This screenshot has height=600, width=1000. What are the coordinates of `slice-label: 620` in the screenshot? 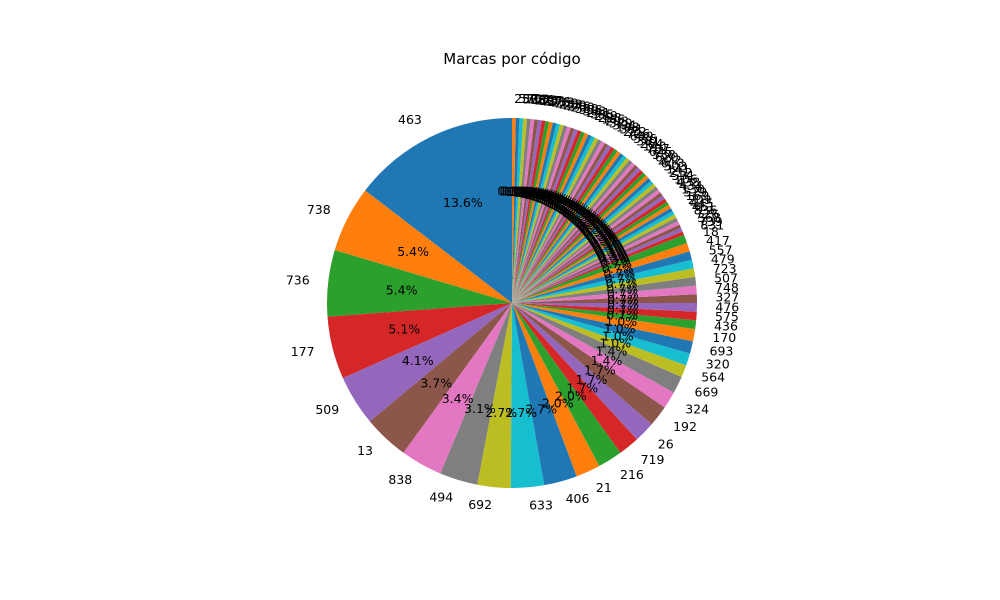 It's located at (667, 157).